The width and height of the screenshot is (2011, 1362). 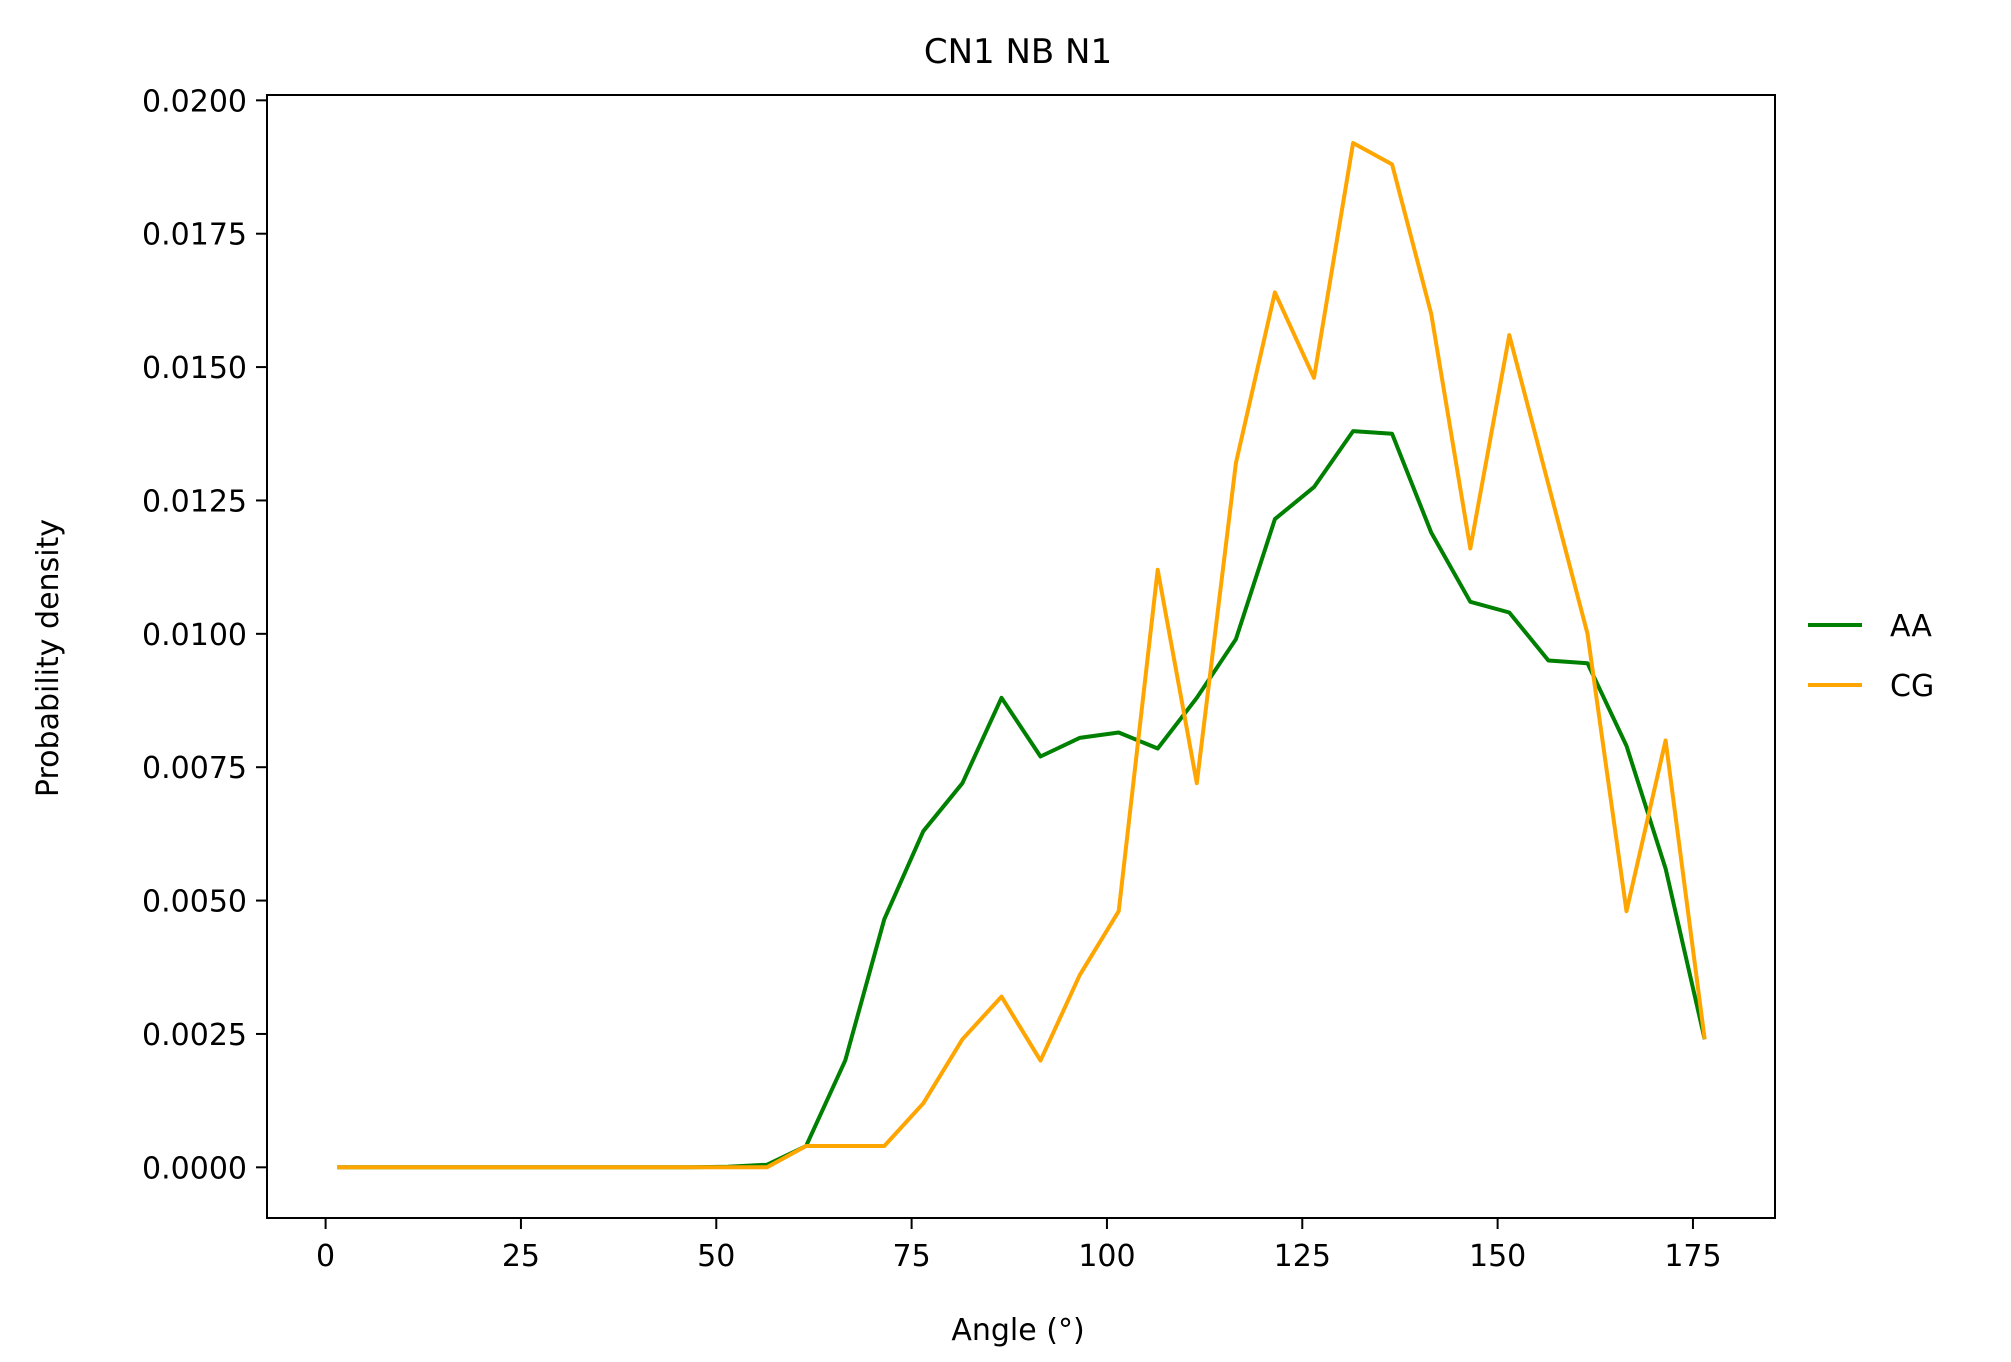 What do you see at coordinates (1871, 656) in the screenshot?
I see `legend: AA CG` at bounding box center [1871, 656].